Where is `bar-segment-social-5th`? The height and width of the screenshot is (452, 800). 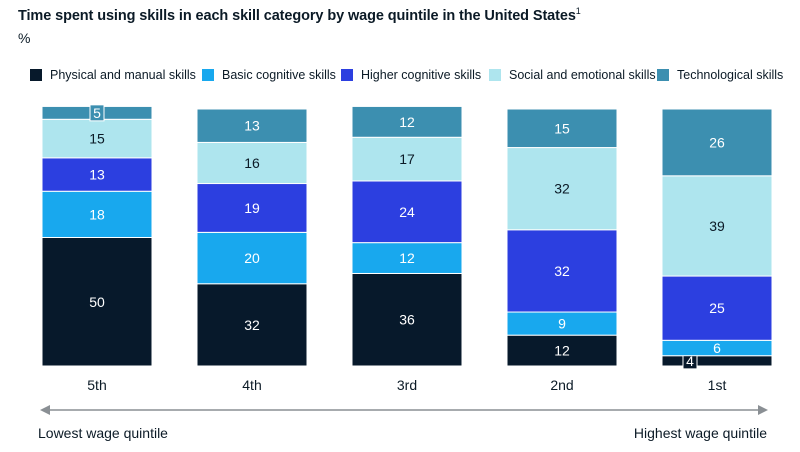 bar-segment-social-5th is located at coordinates (97, 138).